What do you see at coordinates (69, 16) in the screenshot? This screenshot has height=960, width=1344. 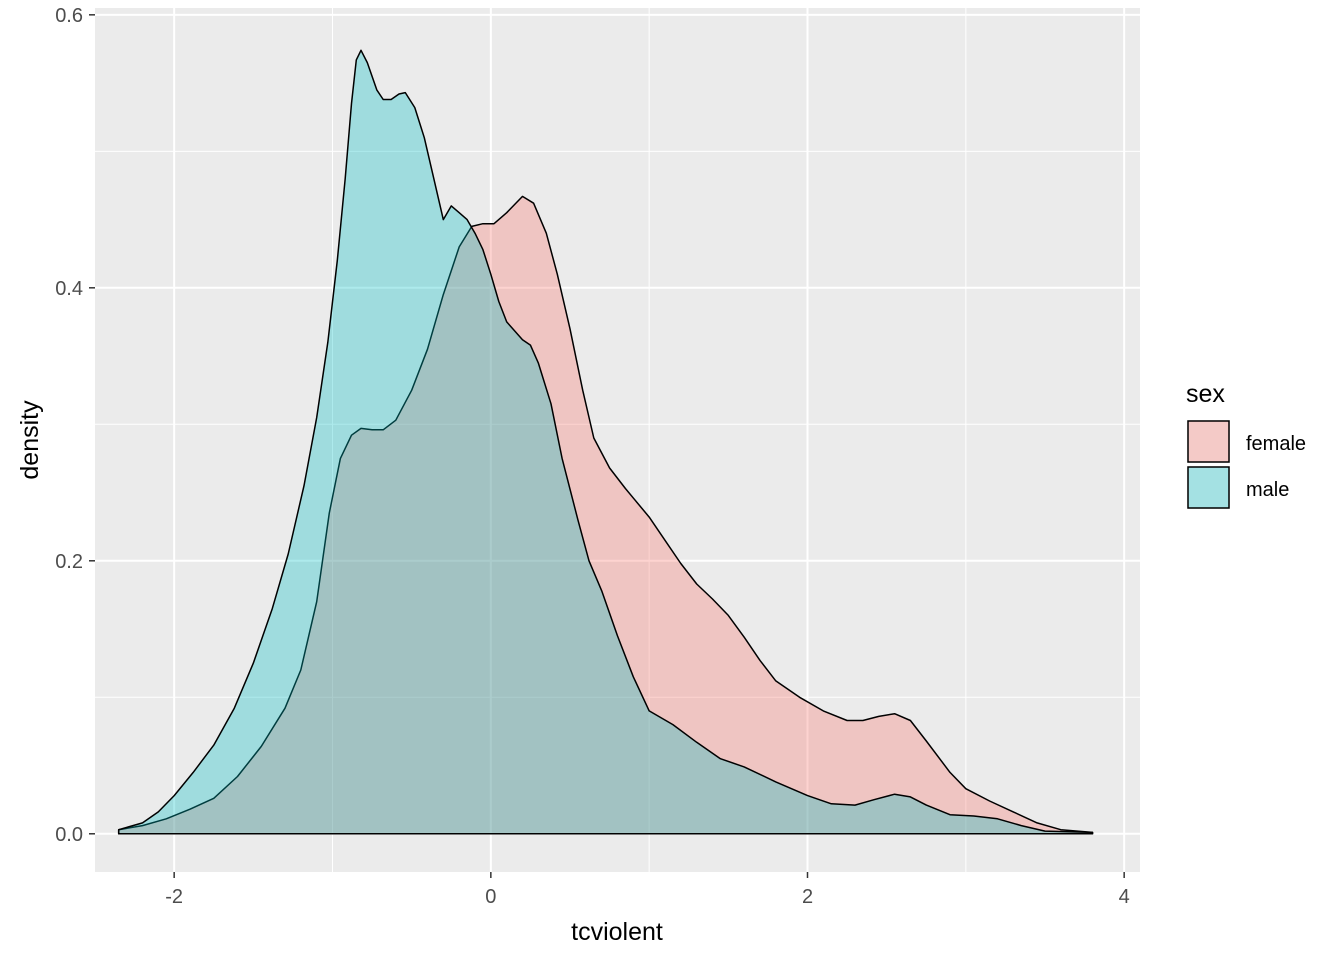 I see `y-tick-label: 0.6` at bounding box center [69, 16].